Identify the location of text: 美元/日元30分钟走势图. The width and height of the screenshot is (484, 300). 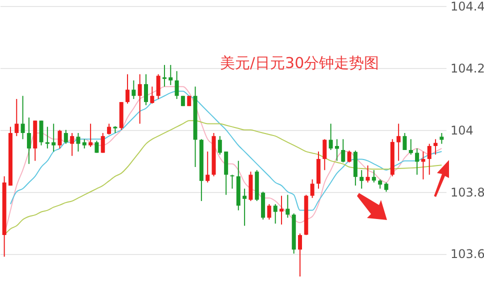
(300, 63).